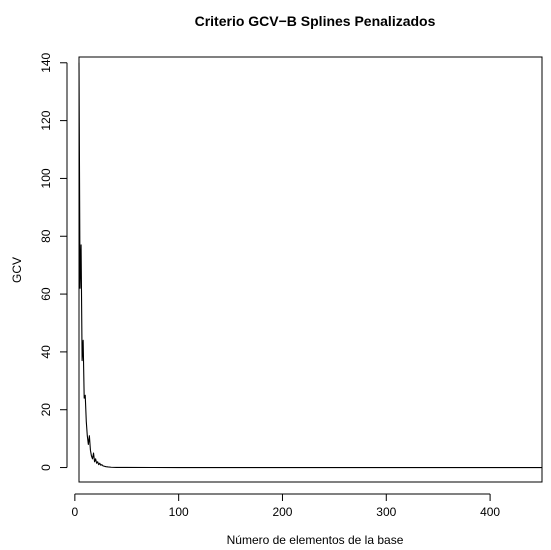 The height and width of the screenshot is (550, 551). Describe the element at coordinates (46, 410) in the screenshot. I see `y-tick-label: 20` at that location.